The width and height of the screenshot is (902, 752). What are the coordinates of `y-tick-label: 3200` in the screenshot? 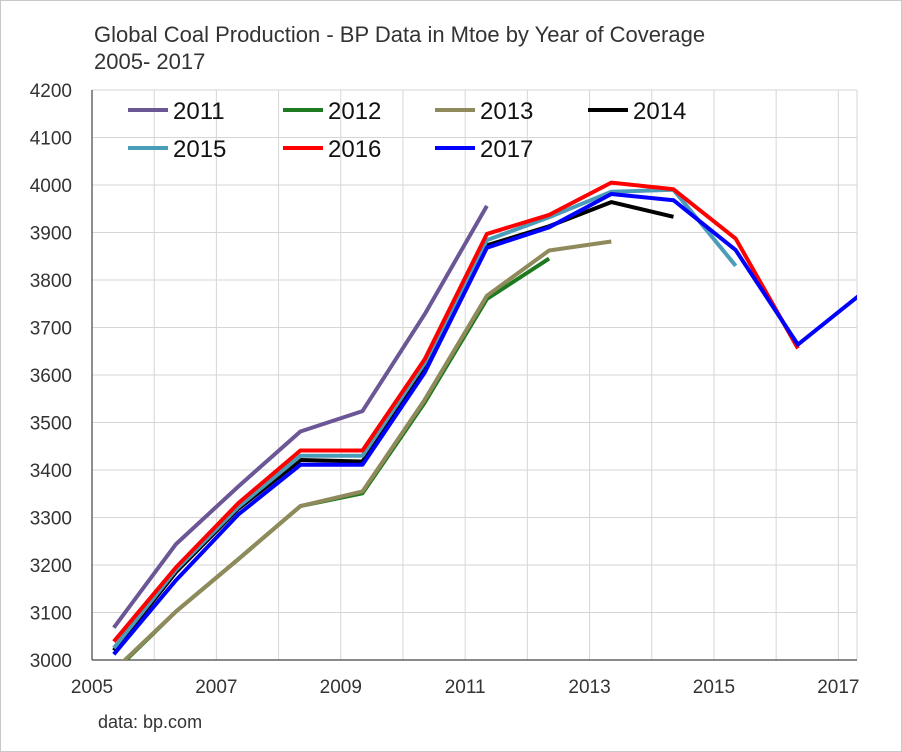 It's located at (51, 566).